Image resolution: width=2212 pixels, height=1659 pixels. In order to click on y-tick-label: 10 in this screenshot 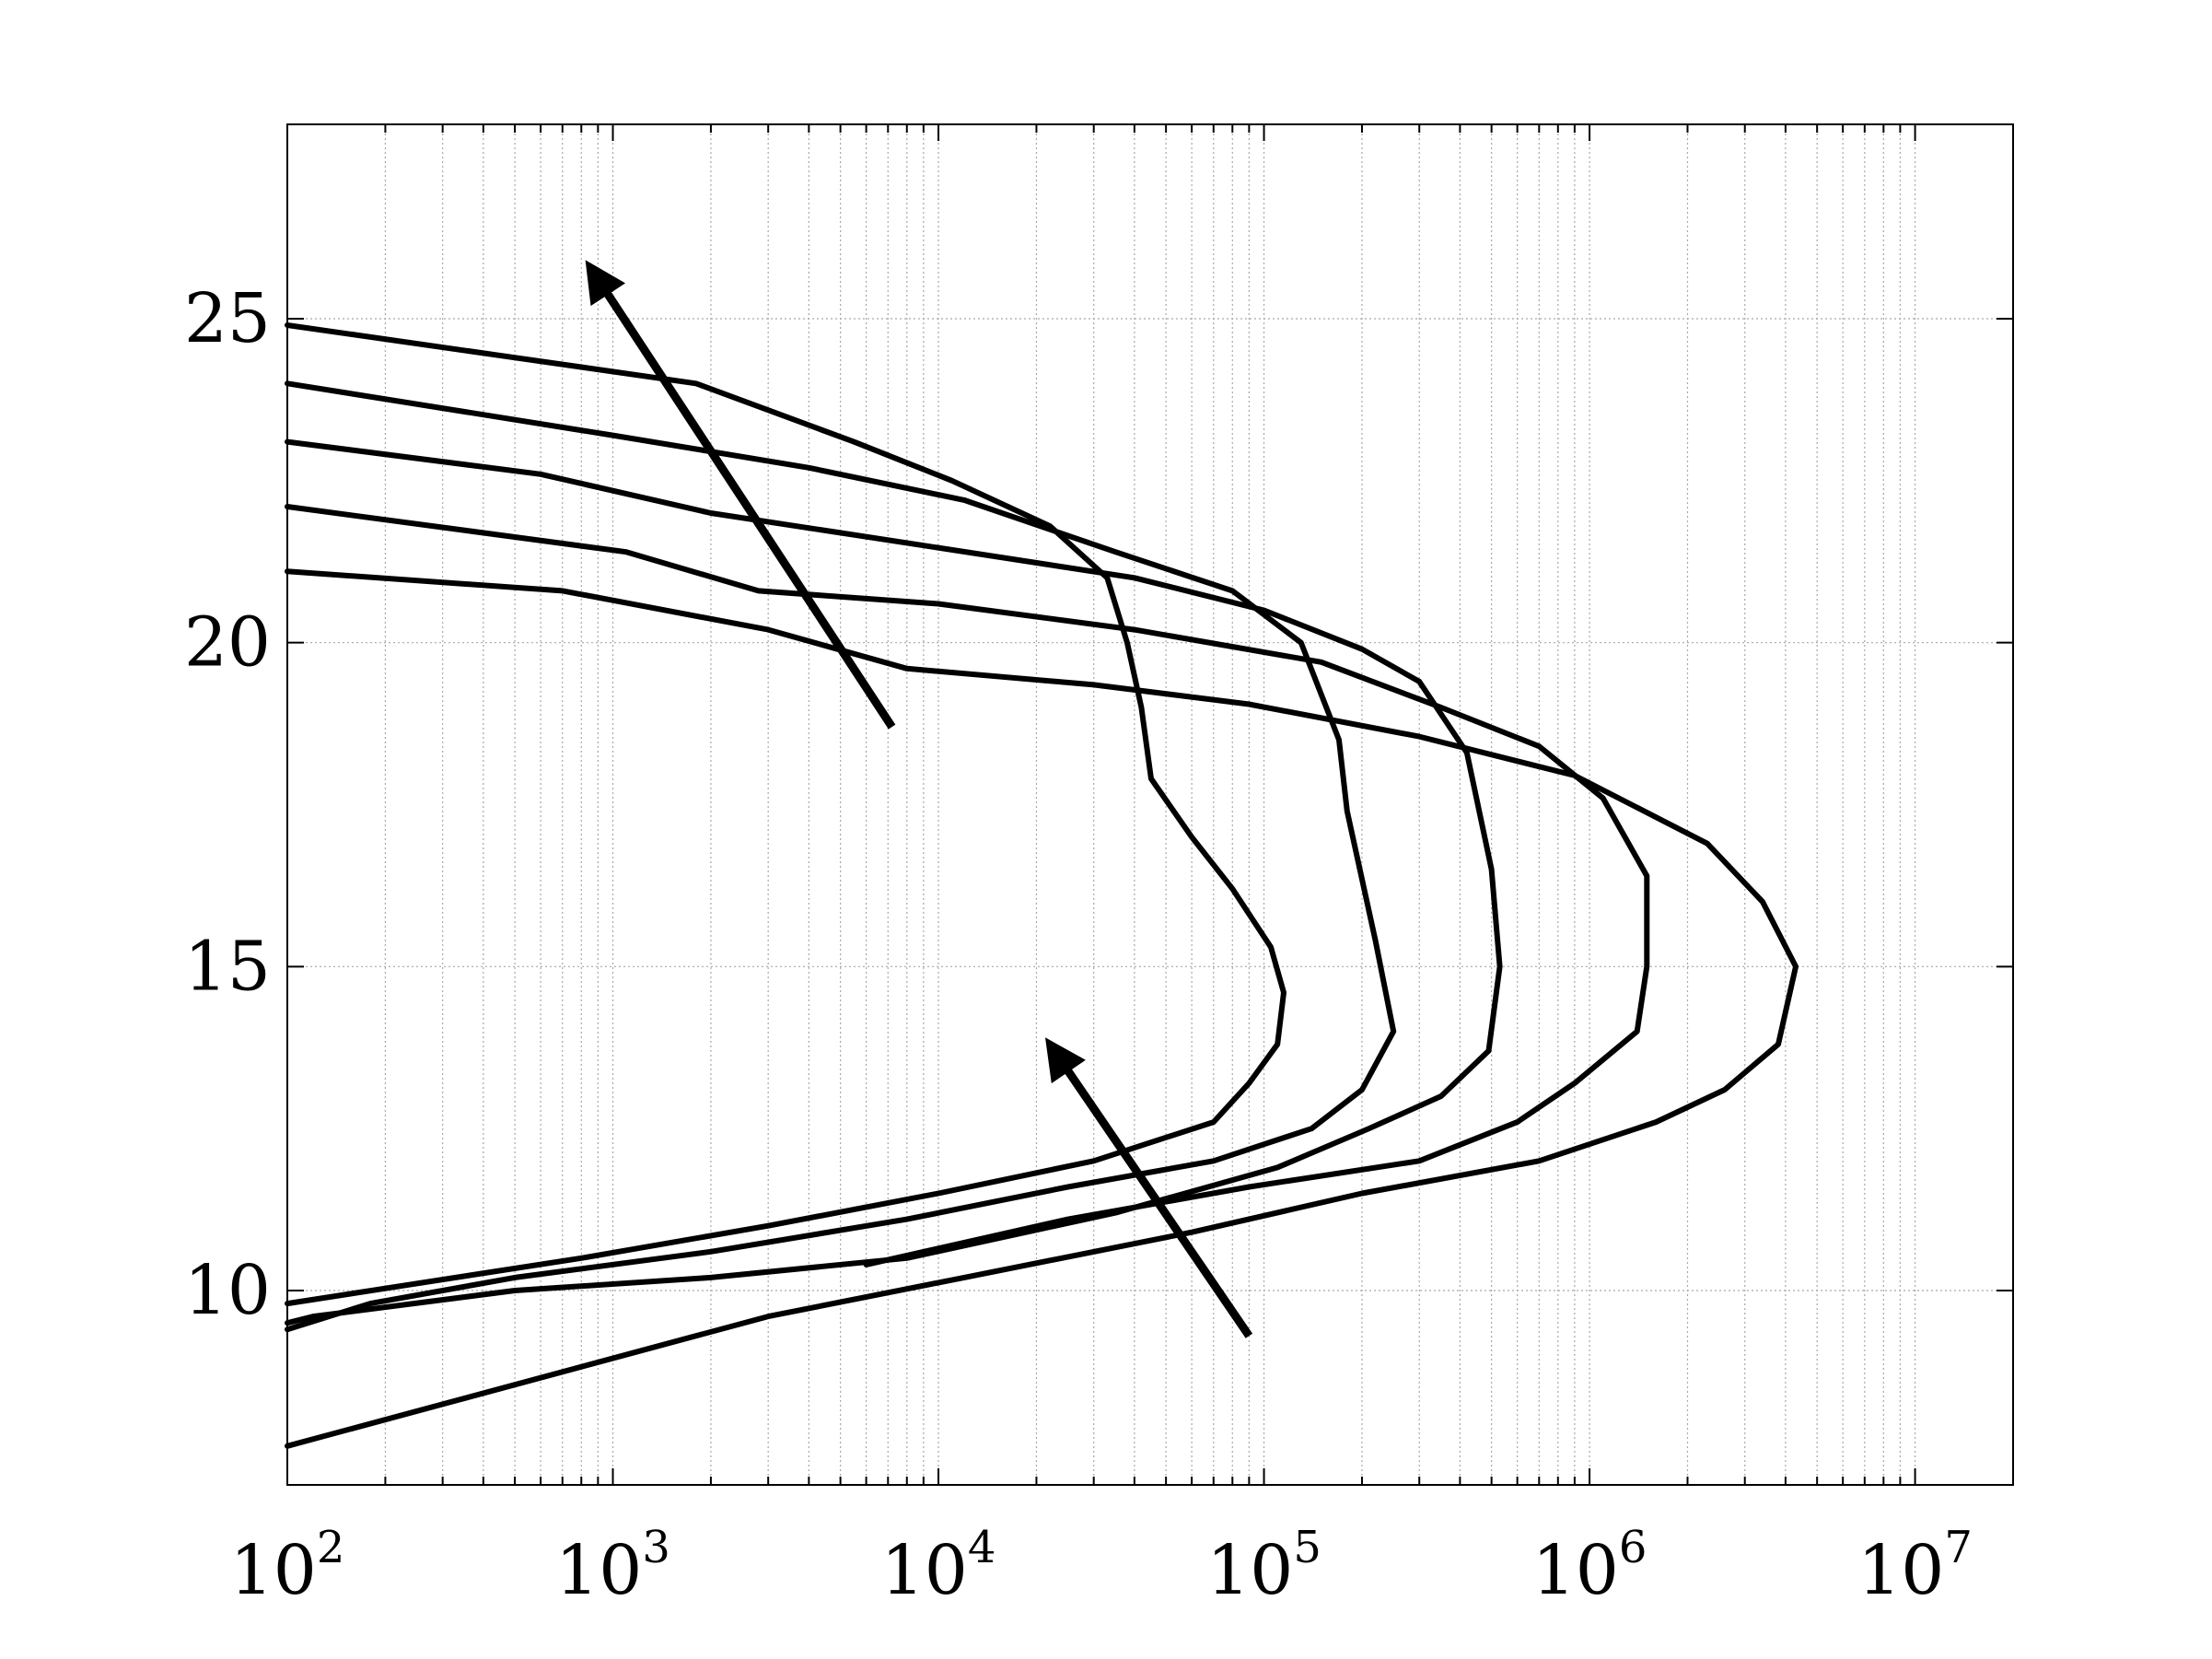, I will do `click(228, 1290)`.